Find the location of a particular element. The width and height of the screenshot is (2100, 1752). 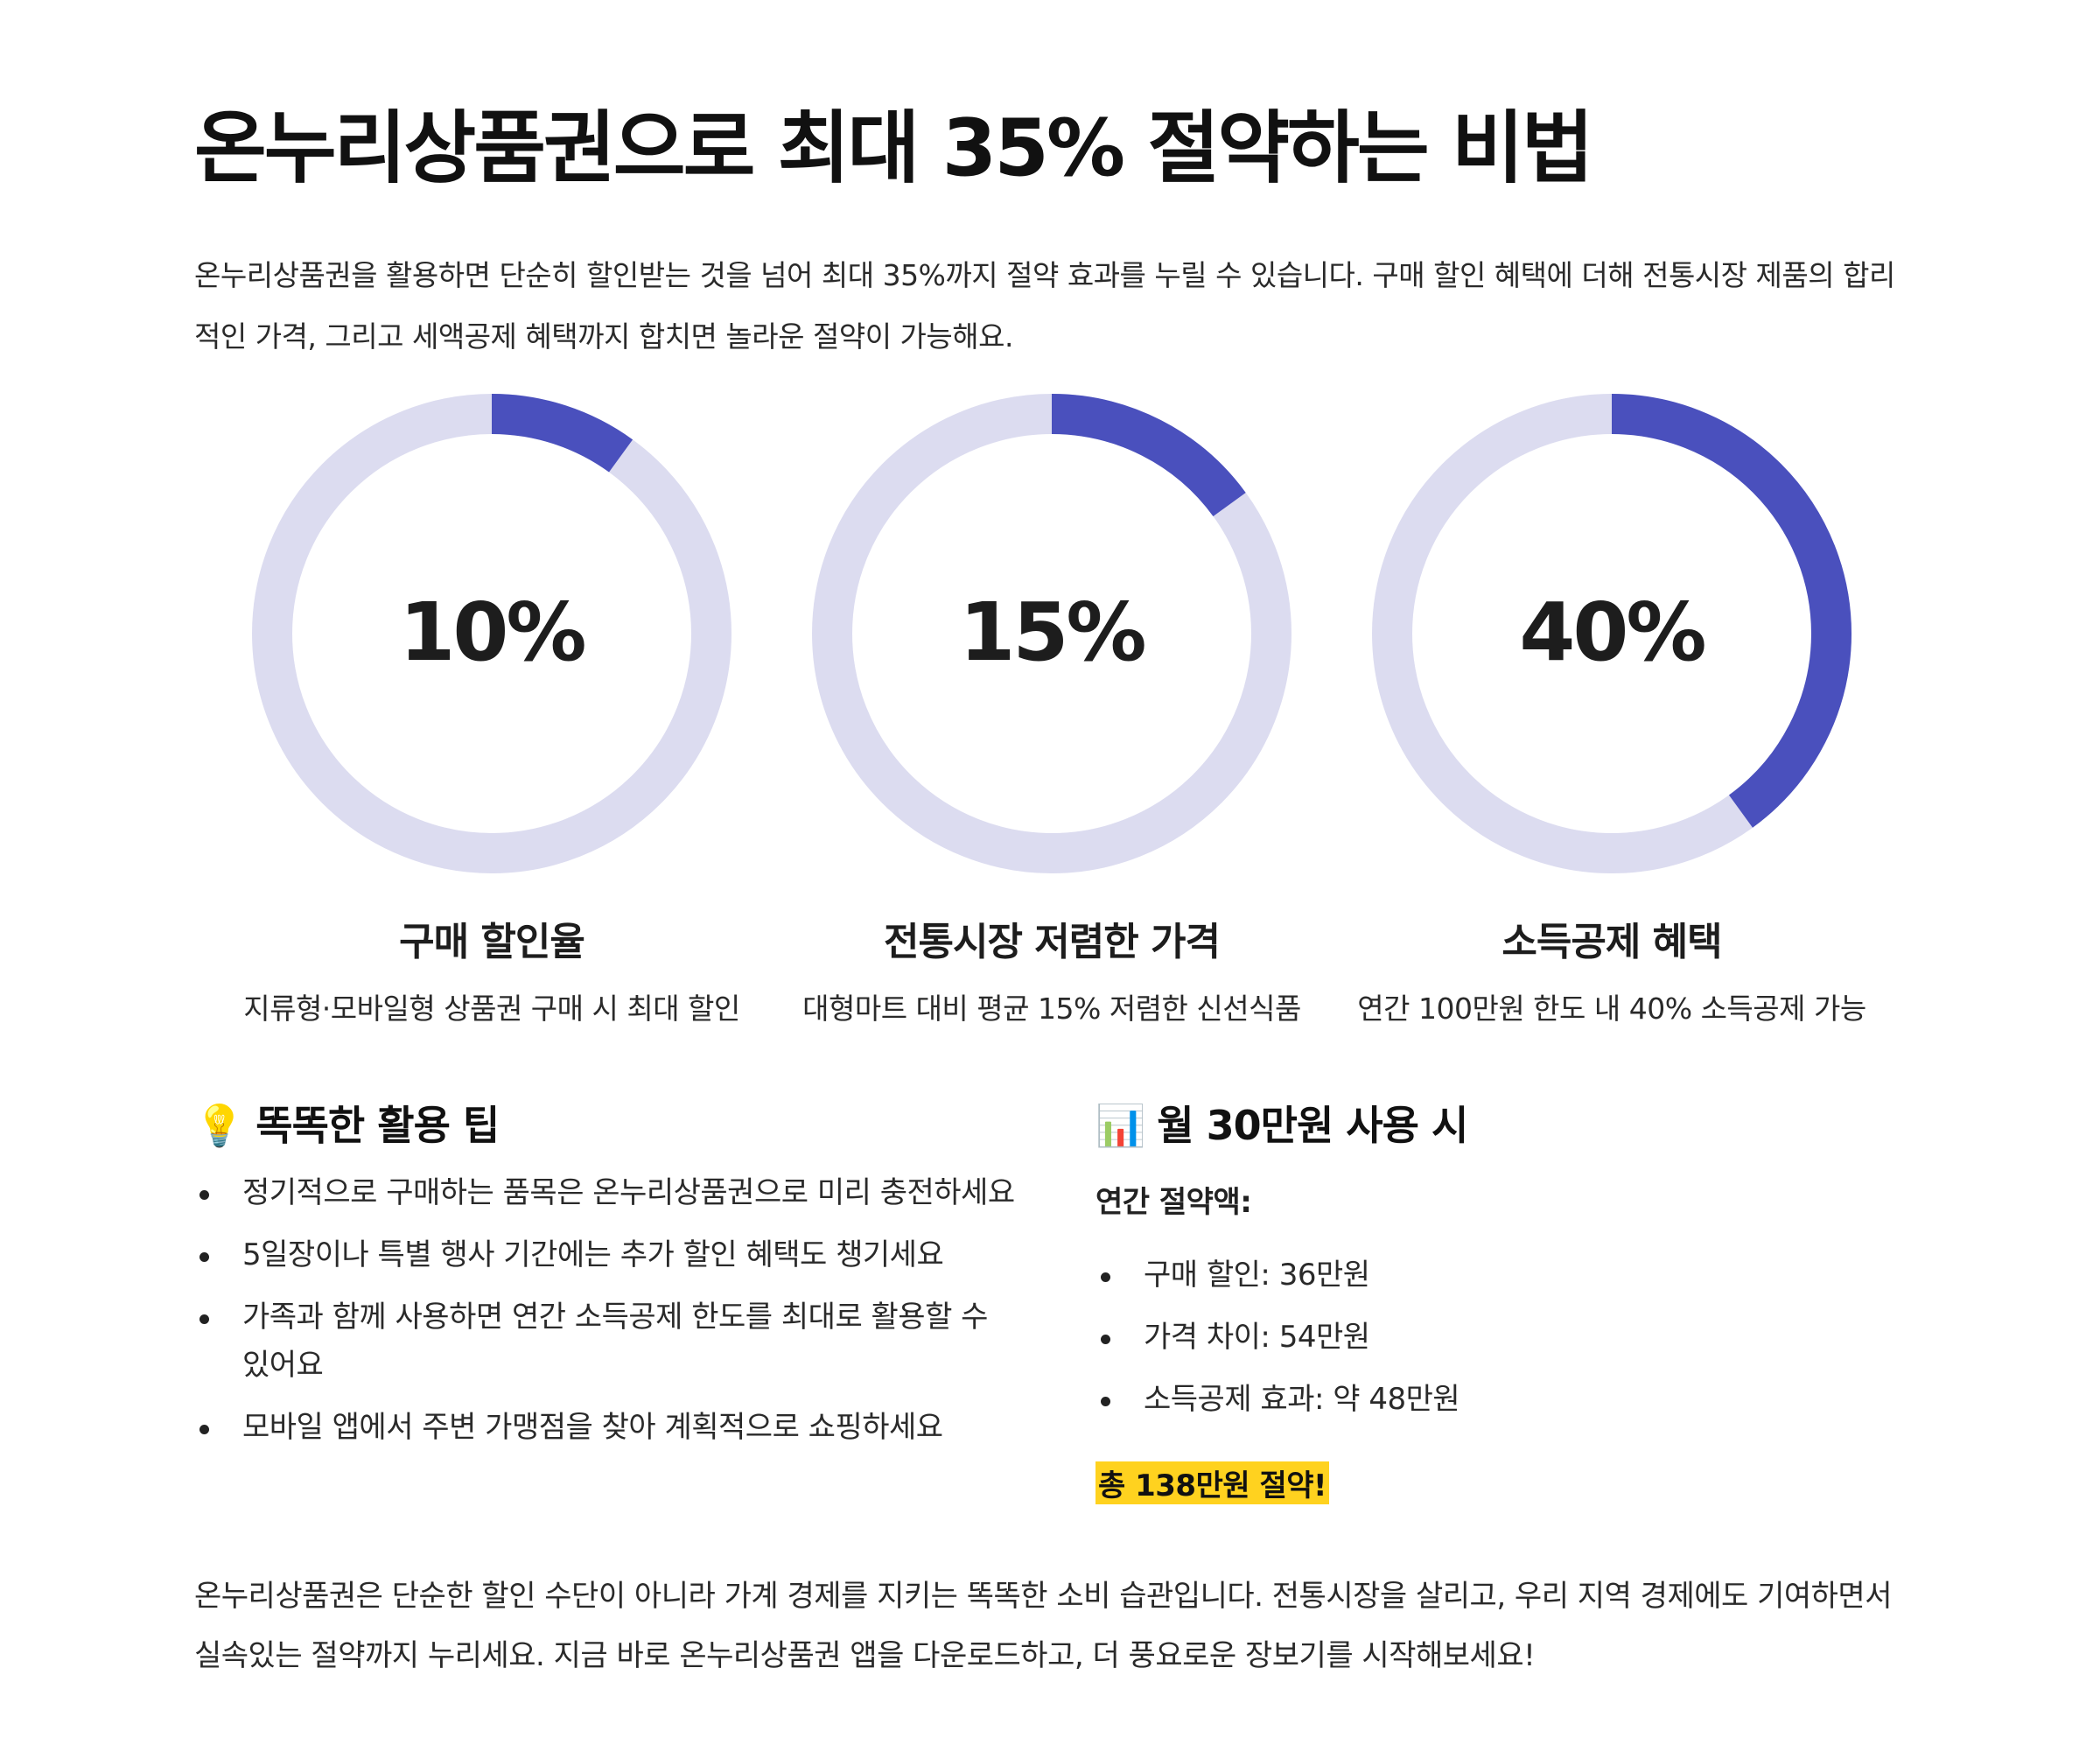

stat-value: 15% is located at coordinates (1052, 632).